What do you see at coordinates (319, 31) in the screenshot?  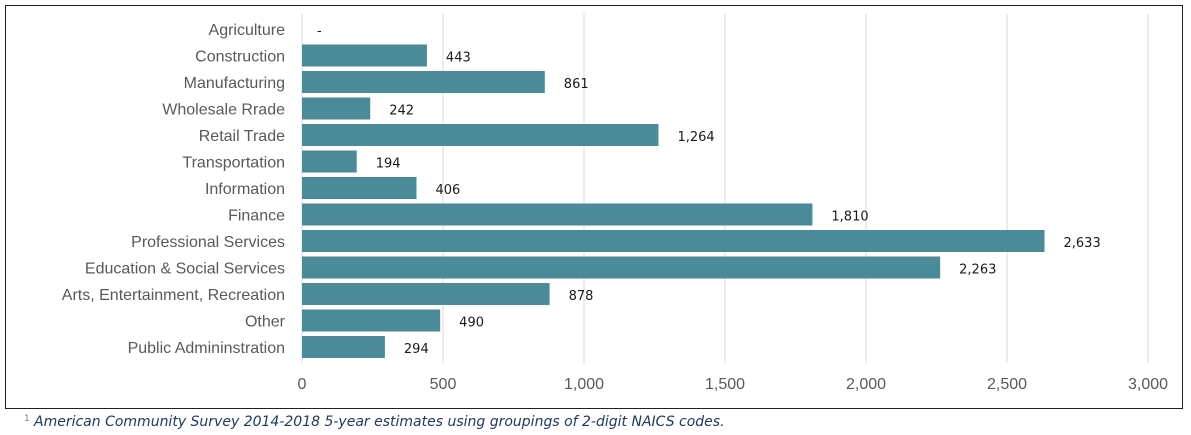 I see `data-label: -` at bounding box center [319, 31].